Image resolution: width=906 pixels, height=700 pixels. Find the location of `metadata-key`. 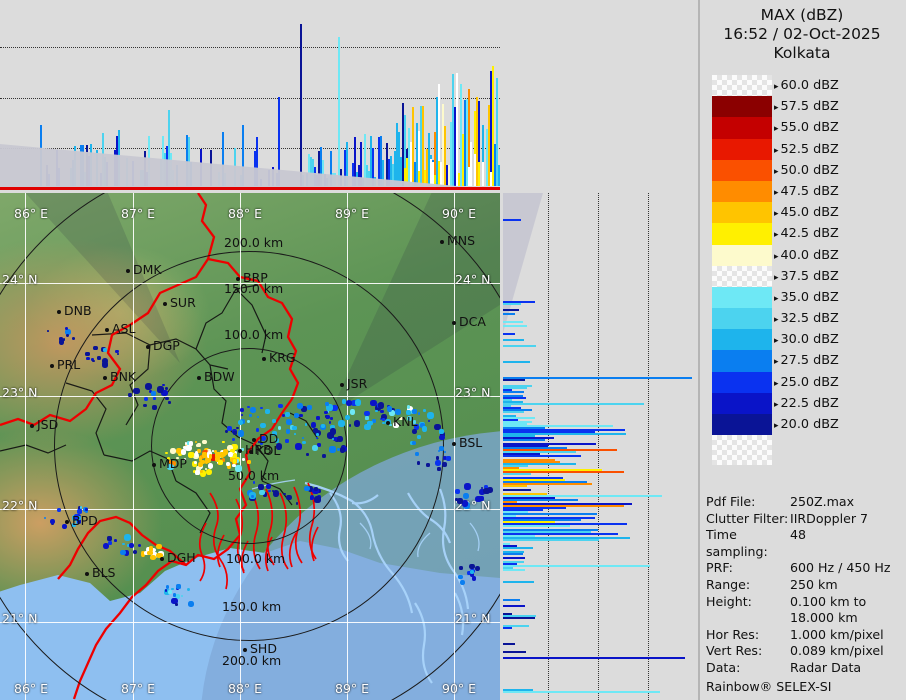

metadata-key is located at coordinates (748, 618).